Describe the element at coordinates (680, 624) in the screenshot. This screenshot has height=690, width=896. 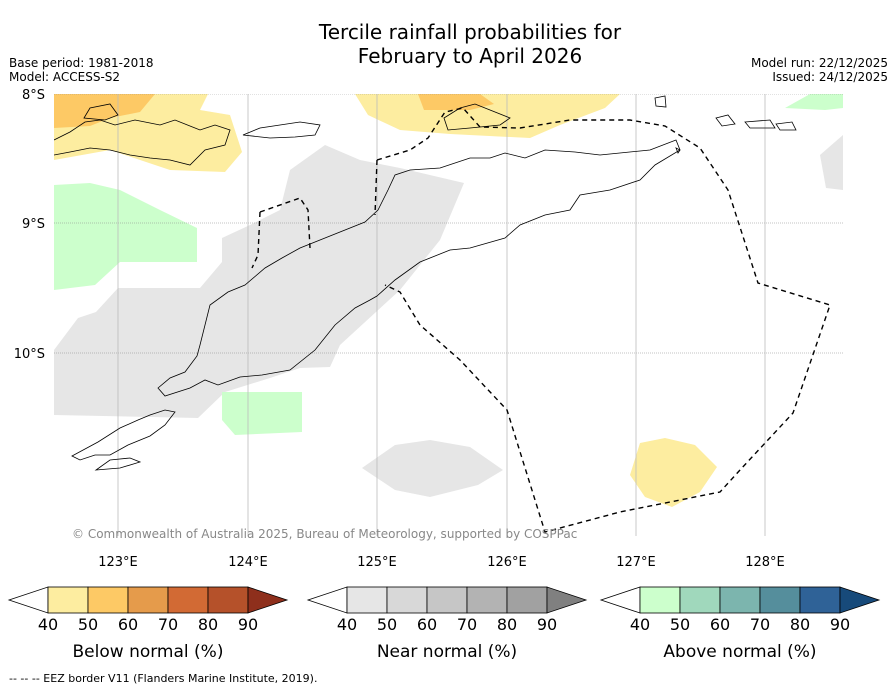
I see `cb-above-tick: 50` at that location.